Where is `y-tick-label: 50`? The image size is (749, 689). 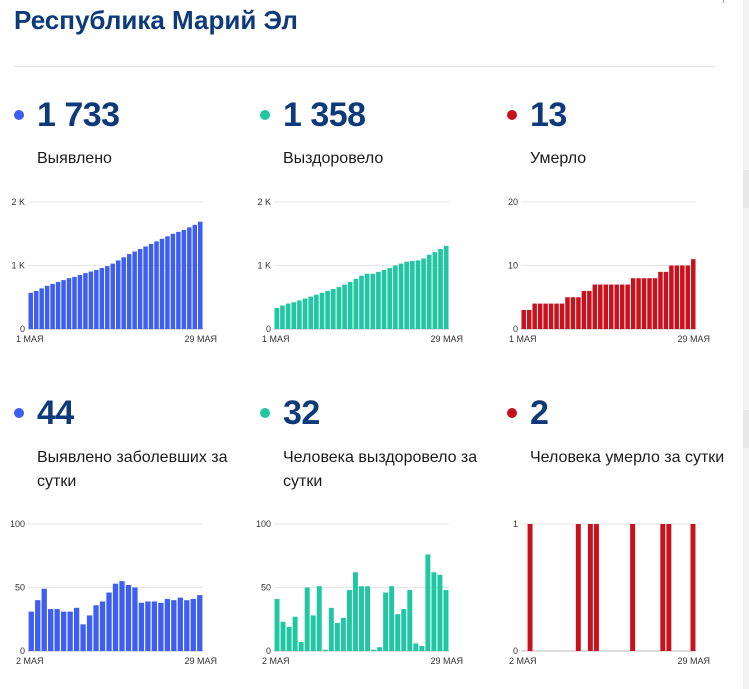
y-tick-label: 50 is located at coordinates (266, 588).